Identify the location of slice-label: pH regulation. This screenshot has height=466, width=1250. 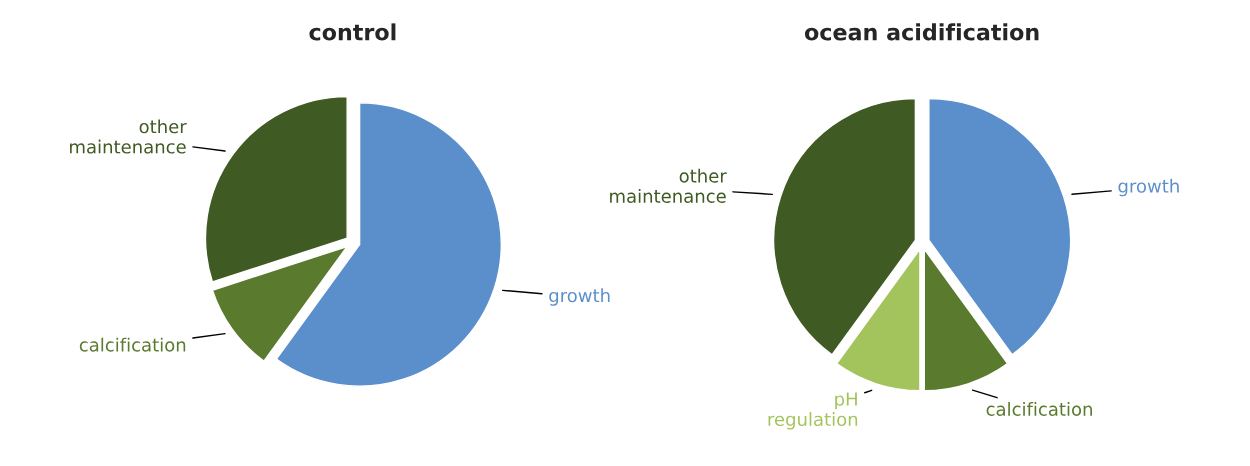
(813, 411).